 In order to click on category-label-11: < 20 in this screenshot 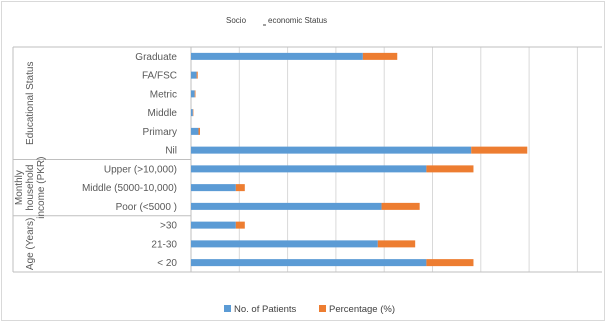, I will do `click(167, 263)`.